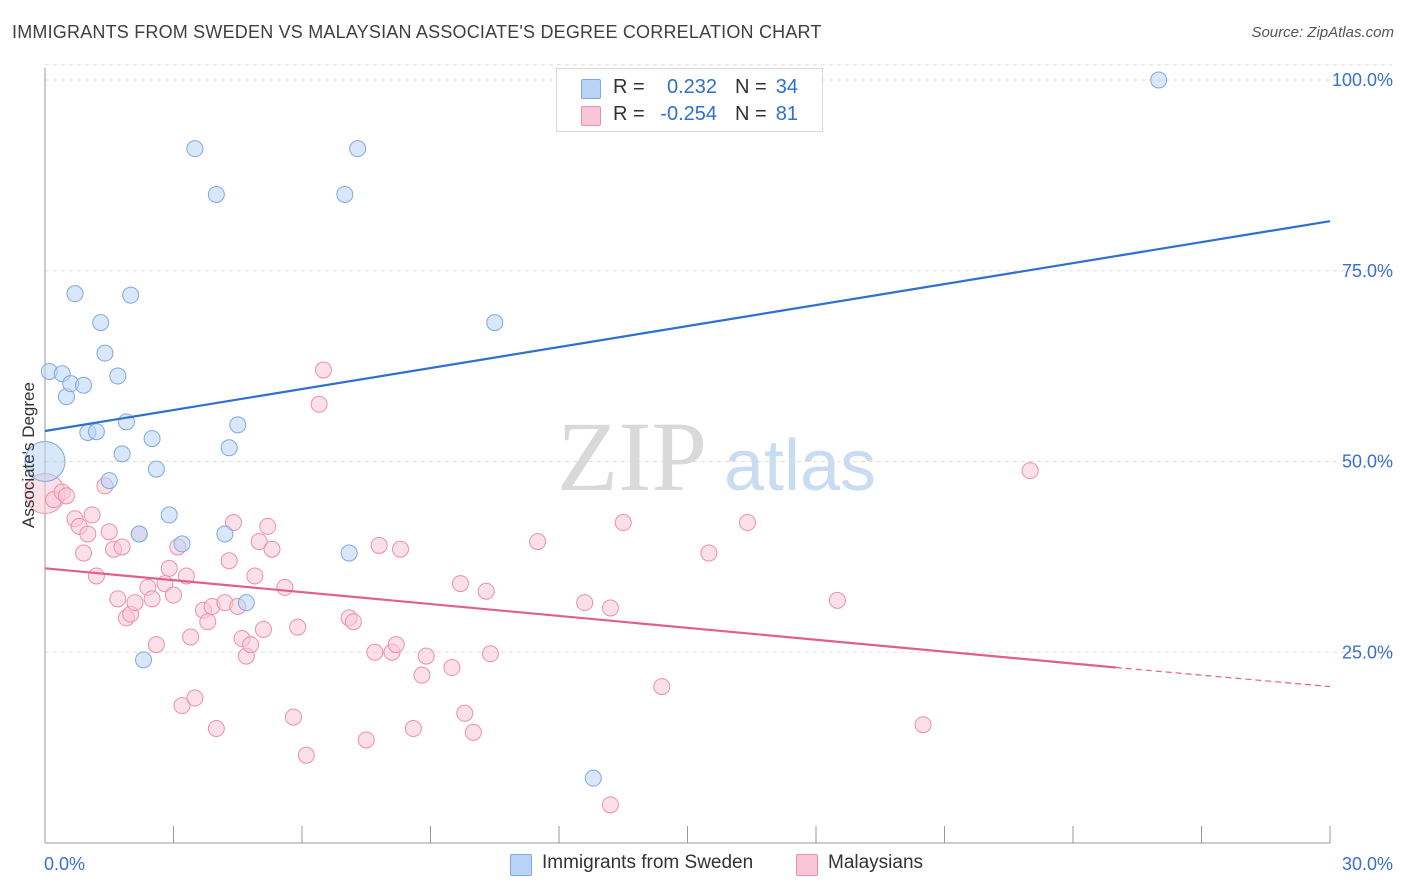  What do you see at coordinates (1322, 32) in the screenshot?
I see `source-credit: Source: ZipAtlas.com` at bounding box center [1322, 32].